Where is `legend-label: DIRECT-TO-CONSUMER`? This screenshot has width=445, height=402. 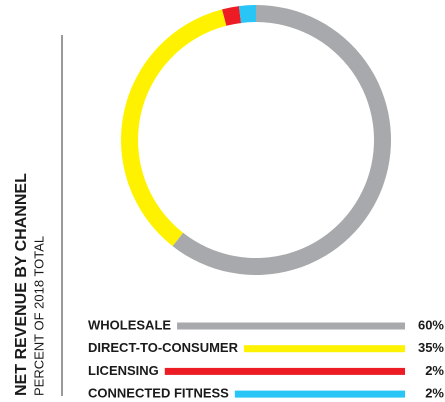
legend-label: DIRECT-TO-CONSUMER is located at coordinates (163, 347).